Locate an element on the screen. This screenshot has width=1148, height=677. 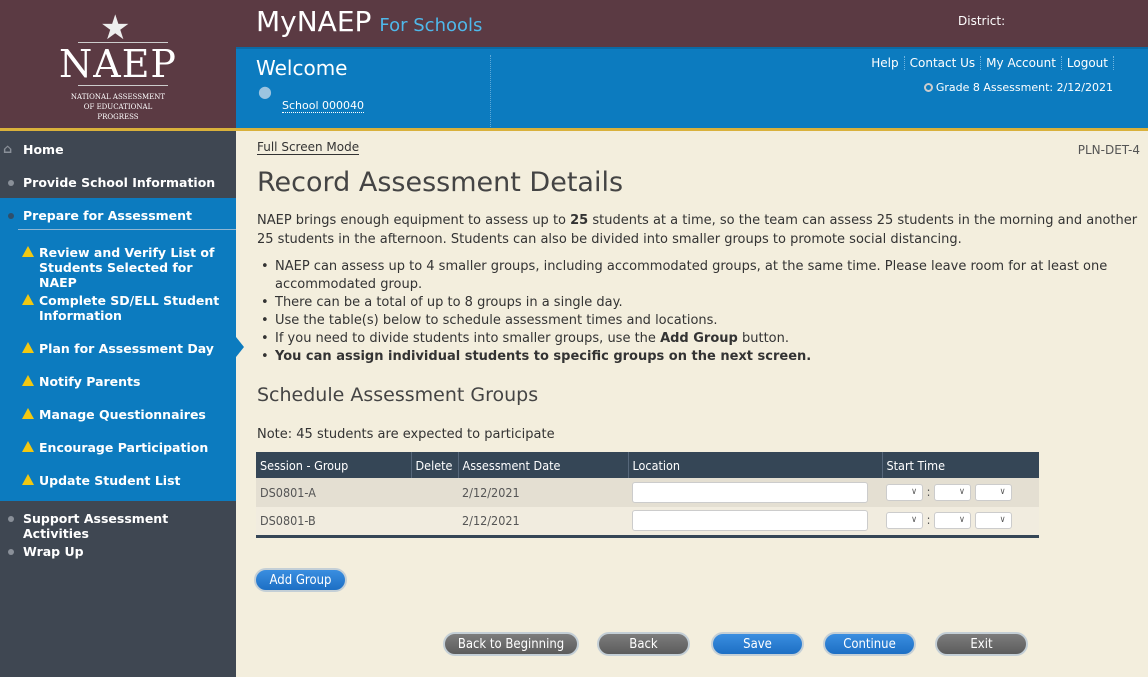
column-header: Session - Group is located at coordinates (334, 465).